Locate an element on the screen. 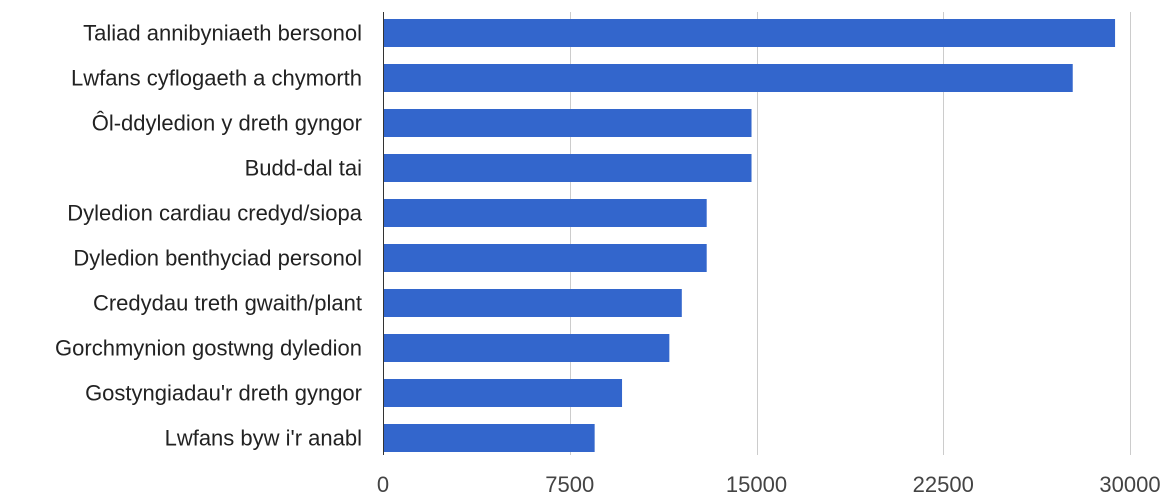 This screenshot has height=499, width=1167. category-label: Lwfans cyflogaeth a chymorth is located at coordinates (216, 78).